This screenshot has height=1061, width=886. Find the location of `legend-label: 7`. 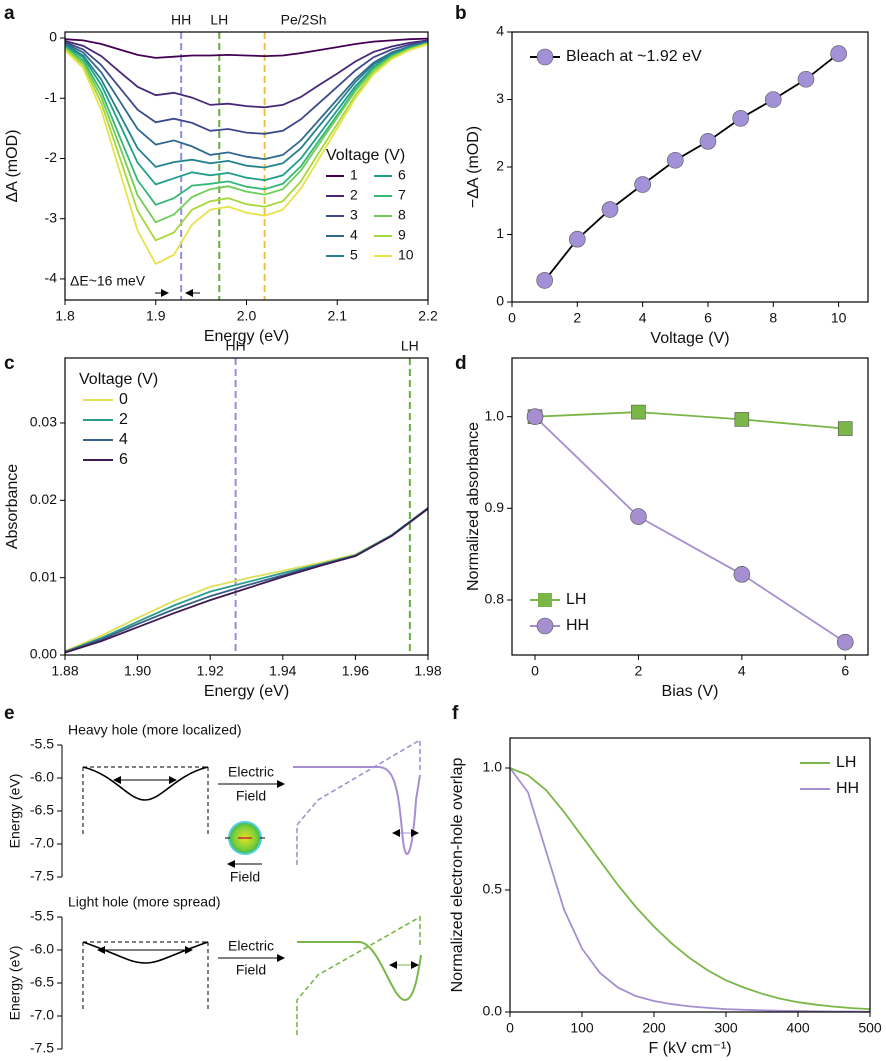

legend-label: 7 is located at coordinates (402, 195).